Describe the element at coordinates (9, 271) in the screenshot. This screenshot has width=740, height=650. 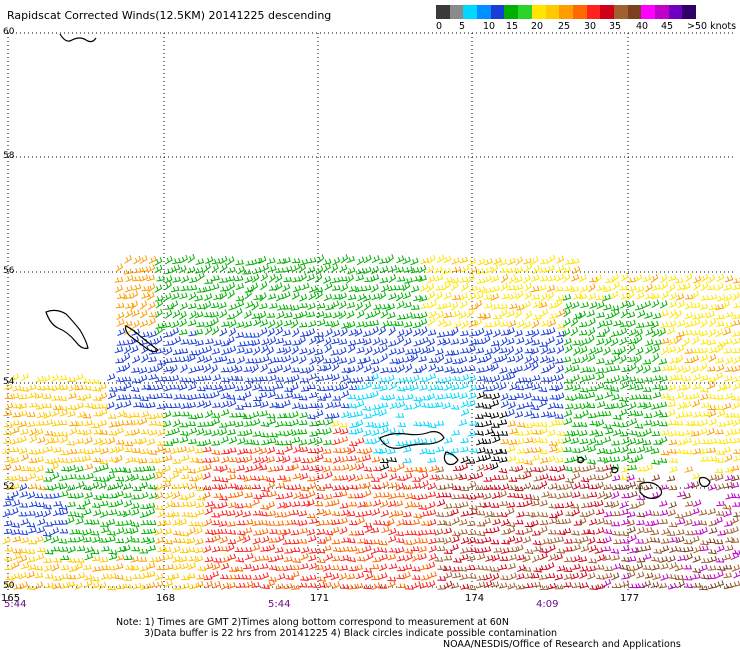
I see `latitude-label: 56` at that location.